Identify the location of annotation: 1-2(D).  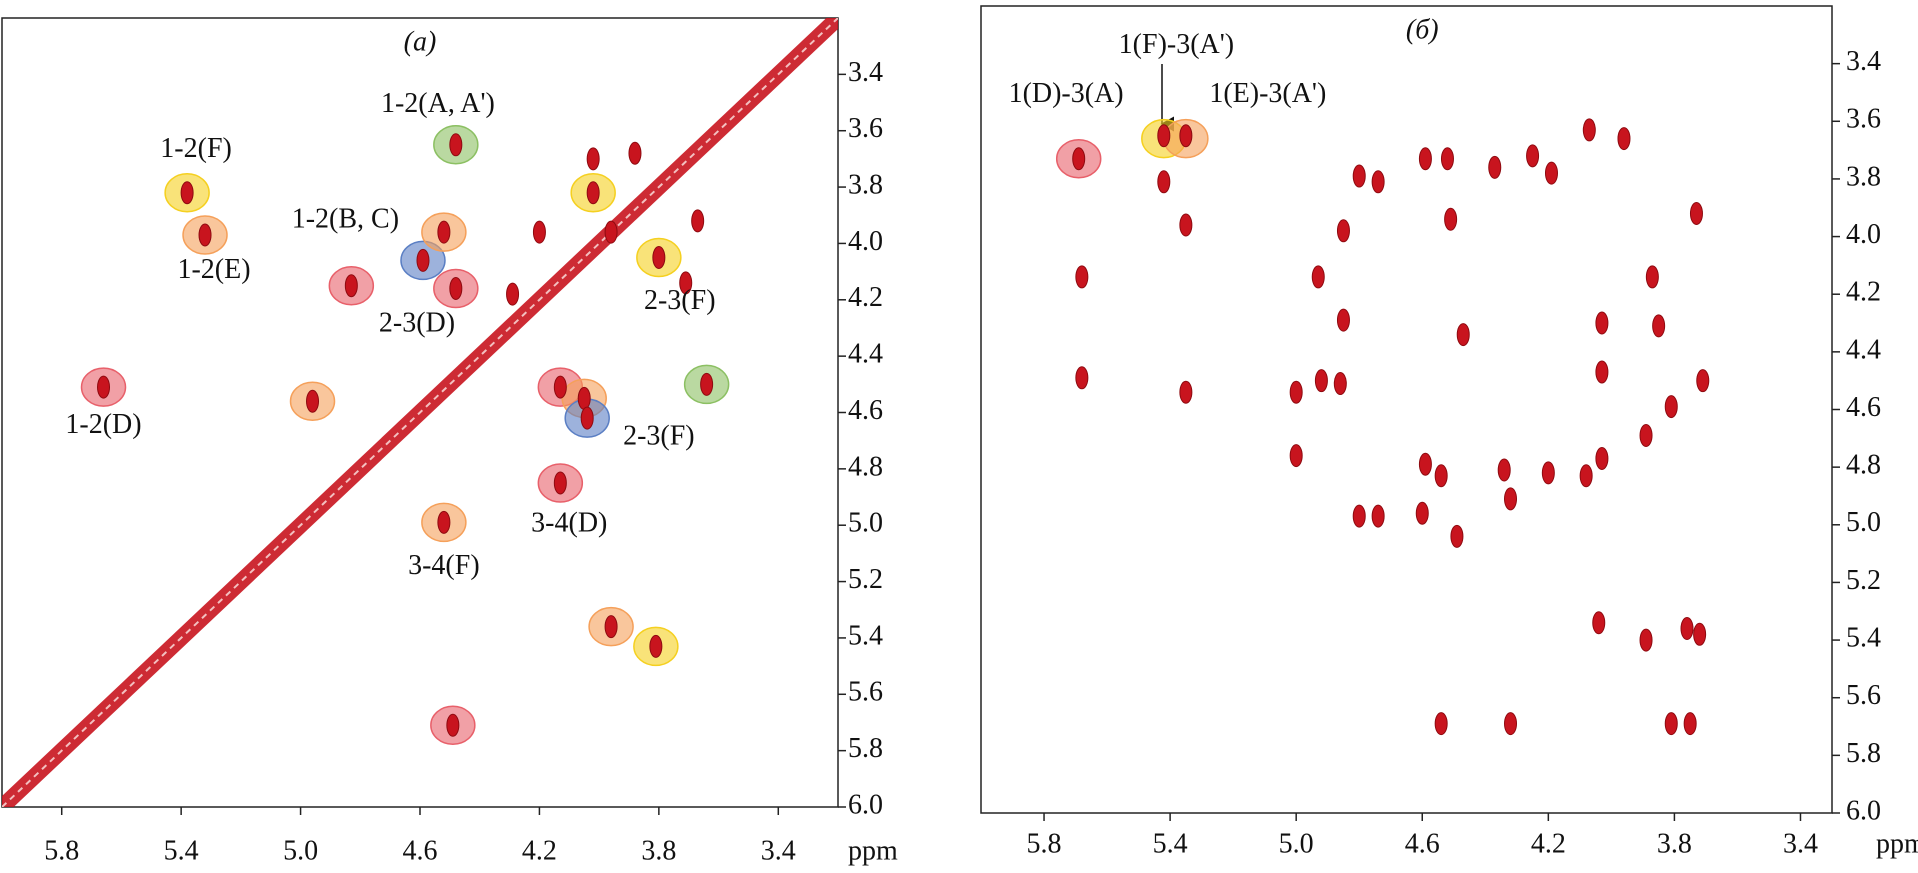
(103, 424).